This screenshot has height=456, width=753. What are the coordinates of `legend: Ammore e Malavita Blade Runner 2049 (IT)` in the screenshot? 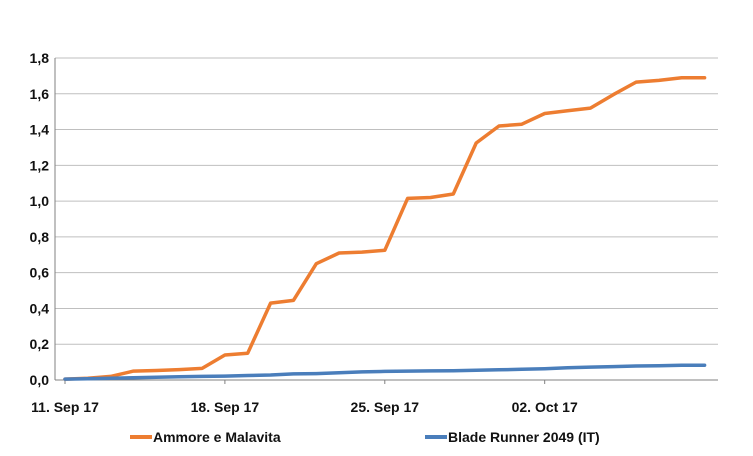 It's located at (365, 437).